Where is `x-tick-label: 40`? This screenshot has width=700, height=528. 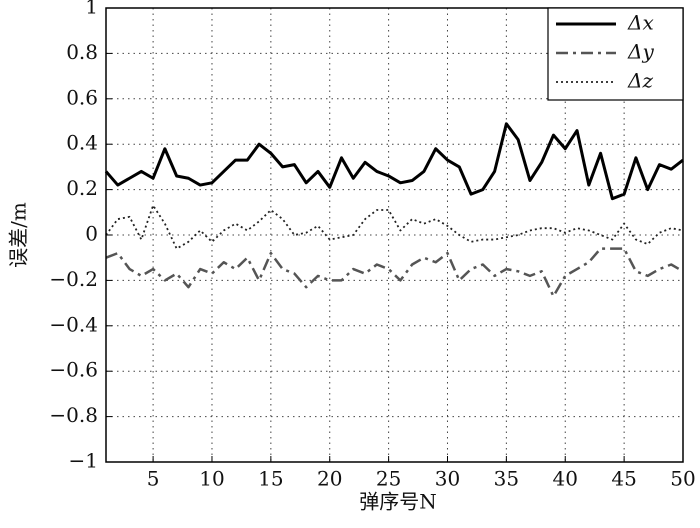 x-tick-label: 40 is located at coordinates (565, 479).